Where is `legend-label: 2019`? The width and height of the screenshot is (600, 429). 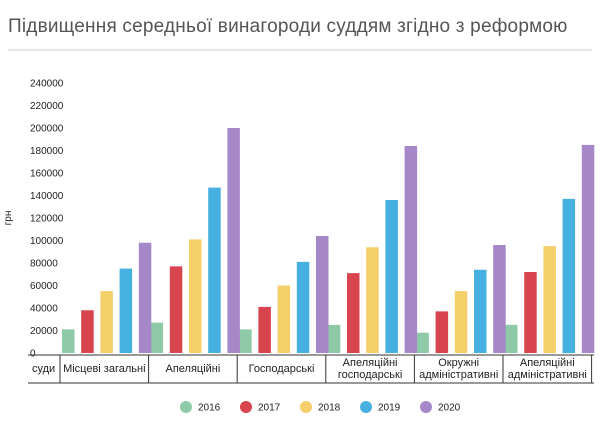
legend-label: 2019 is located at coordinates (389, 408).